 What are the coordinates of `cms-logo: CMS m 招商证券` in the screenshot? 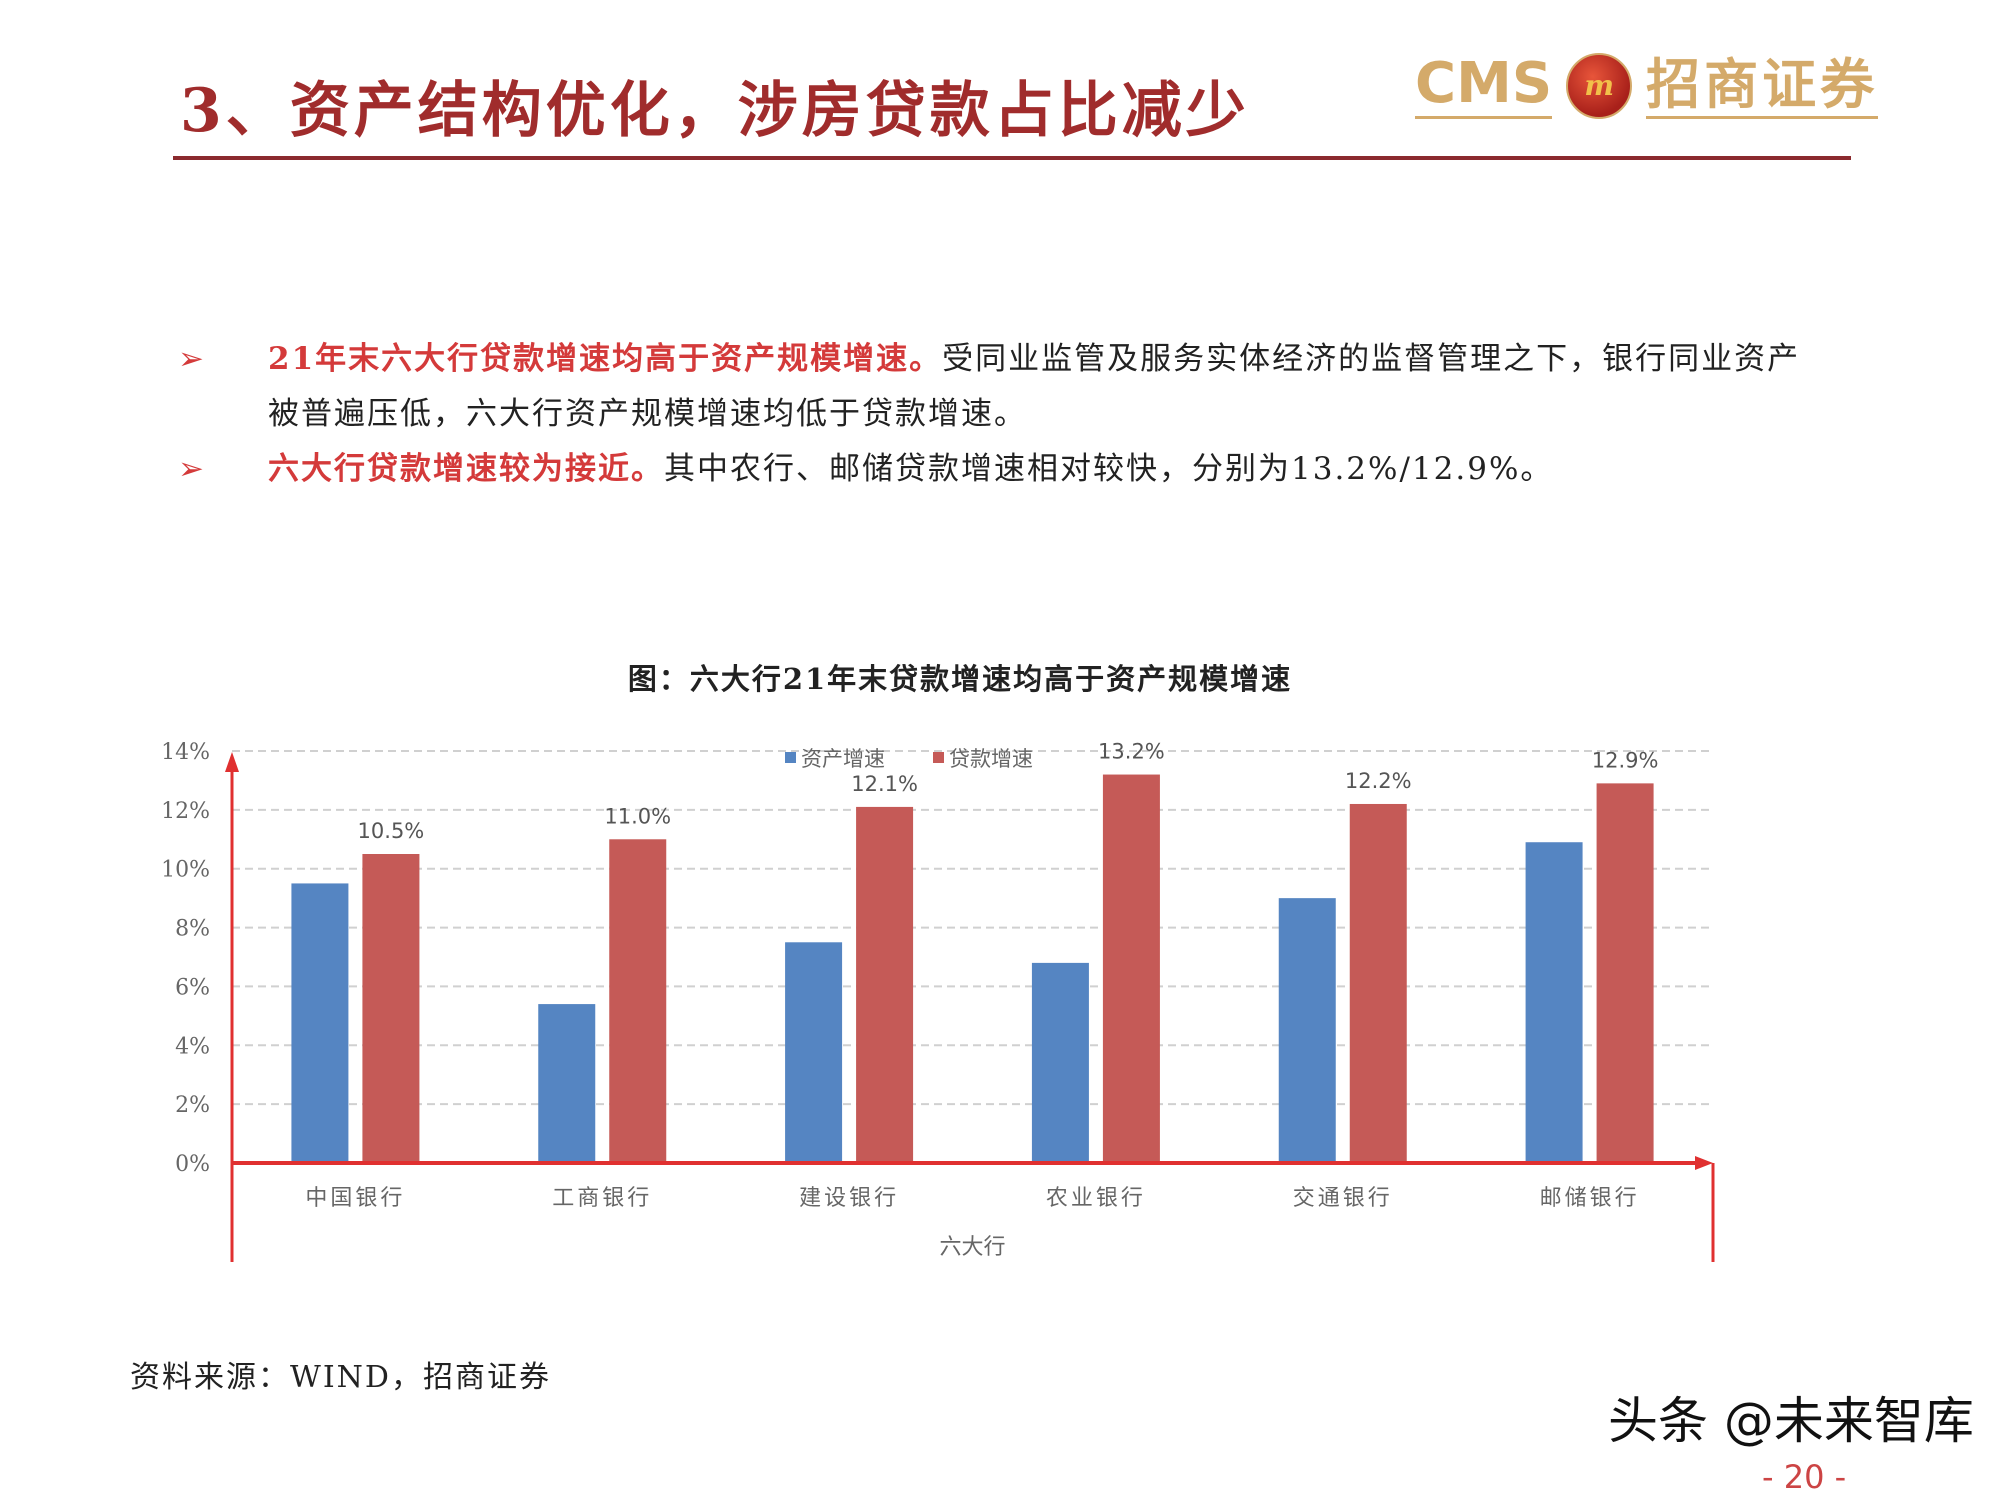 It's located at (1647, 85).